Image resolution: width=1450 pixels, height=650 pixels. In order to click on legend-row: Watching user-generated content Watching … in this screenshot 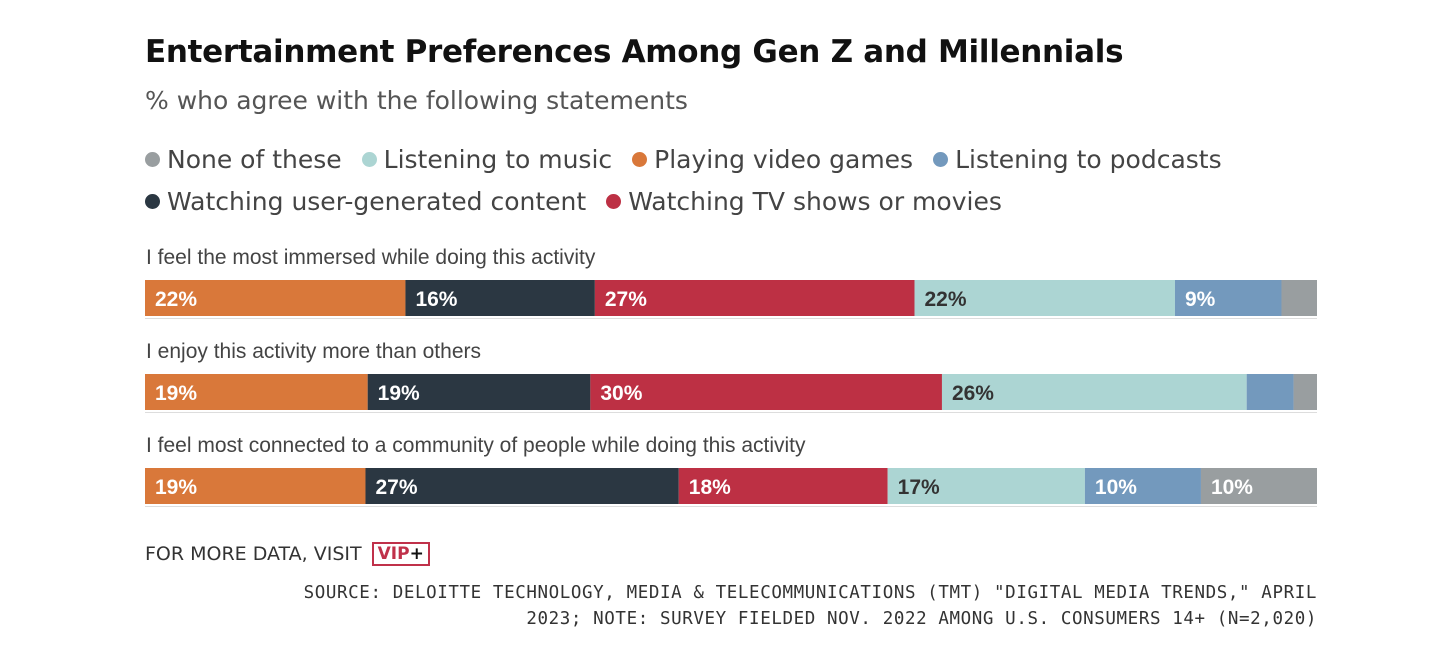, I will do `click(735, 201)`.